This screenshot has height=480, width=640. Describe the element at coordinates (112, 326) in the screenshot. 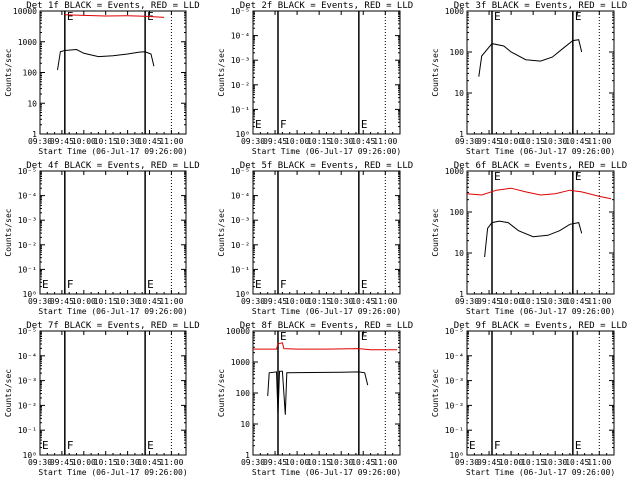

I see `plot-title: Det 7f BLACK = Events, RED = LLD` at that location.